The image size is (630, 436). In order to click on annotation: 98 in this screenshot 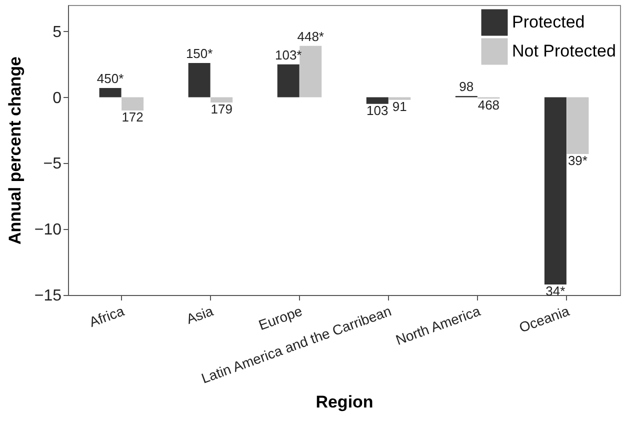, I will do `click(466, 86)`.